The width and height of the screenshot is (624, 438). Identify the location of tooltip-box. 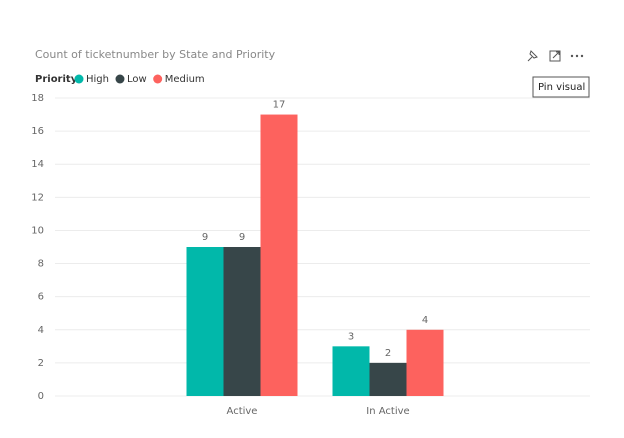
(561, 87).